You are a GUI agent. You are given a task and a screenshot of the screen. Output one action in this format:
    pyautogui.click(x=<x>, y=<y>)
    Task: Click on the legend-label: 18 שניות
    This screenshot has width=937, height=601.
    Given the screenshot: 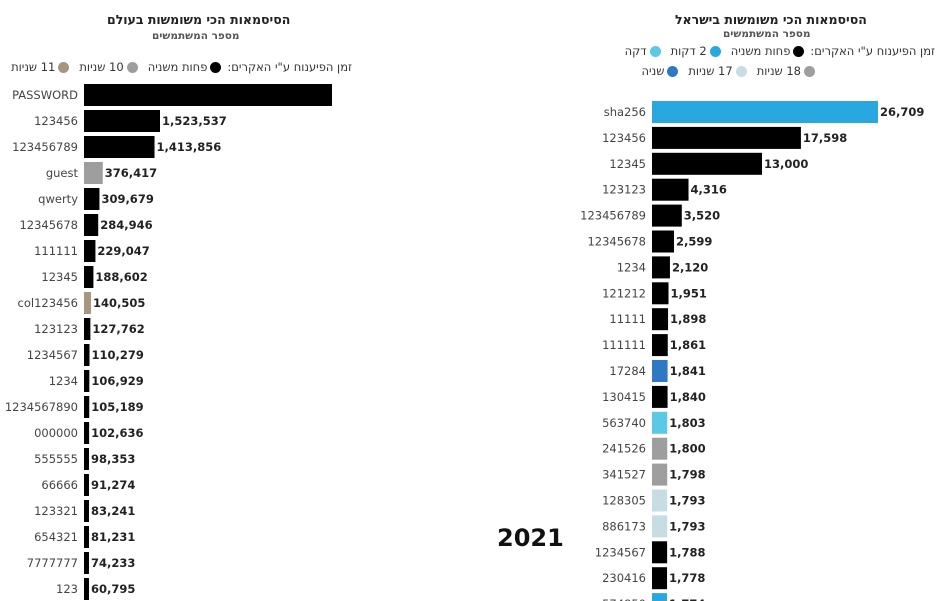 What is the action you would take?
    pyautogui.click(x=778, y=71)
    